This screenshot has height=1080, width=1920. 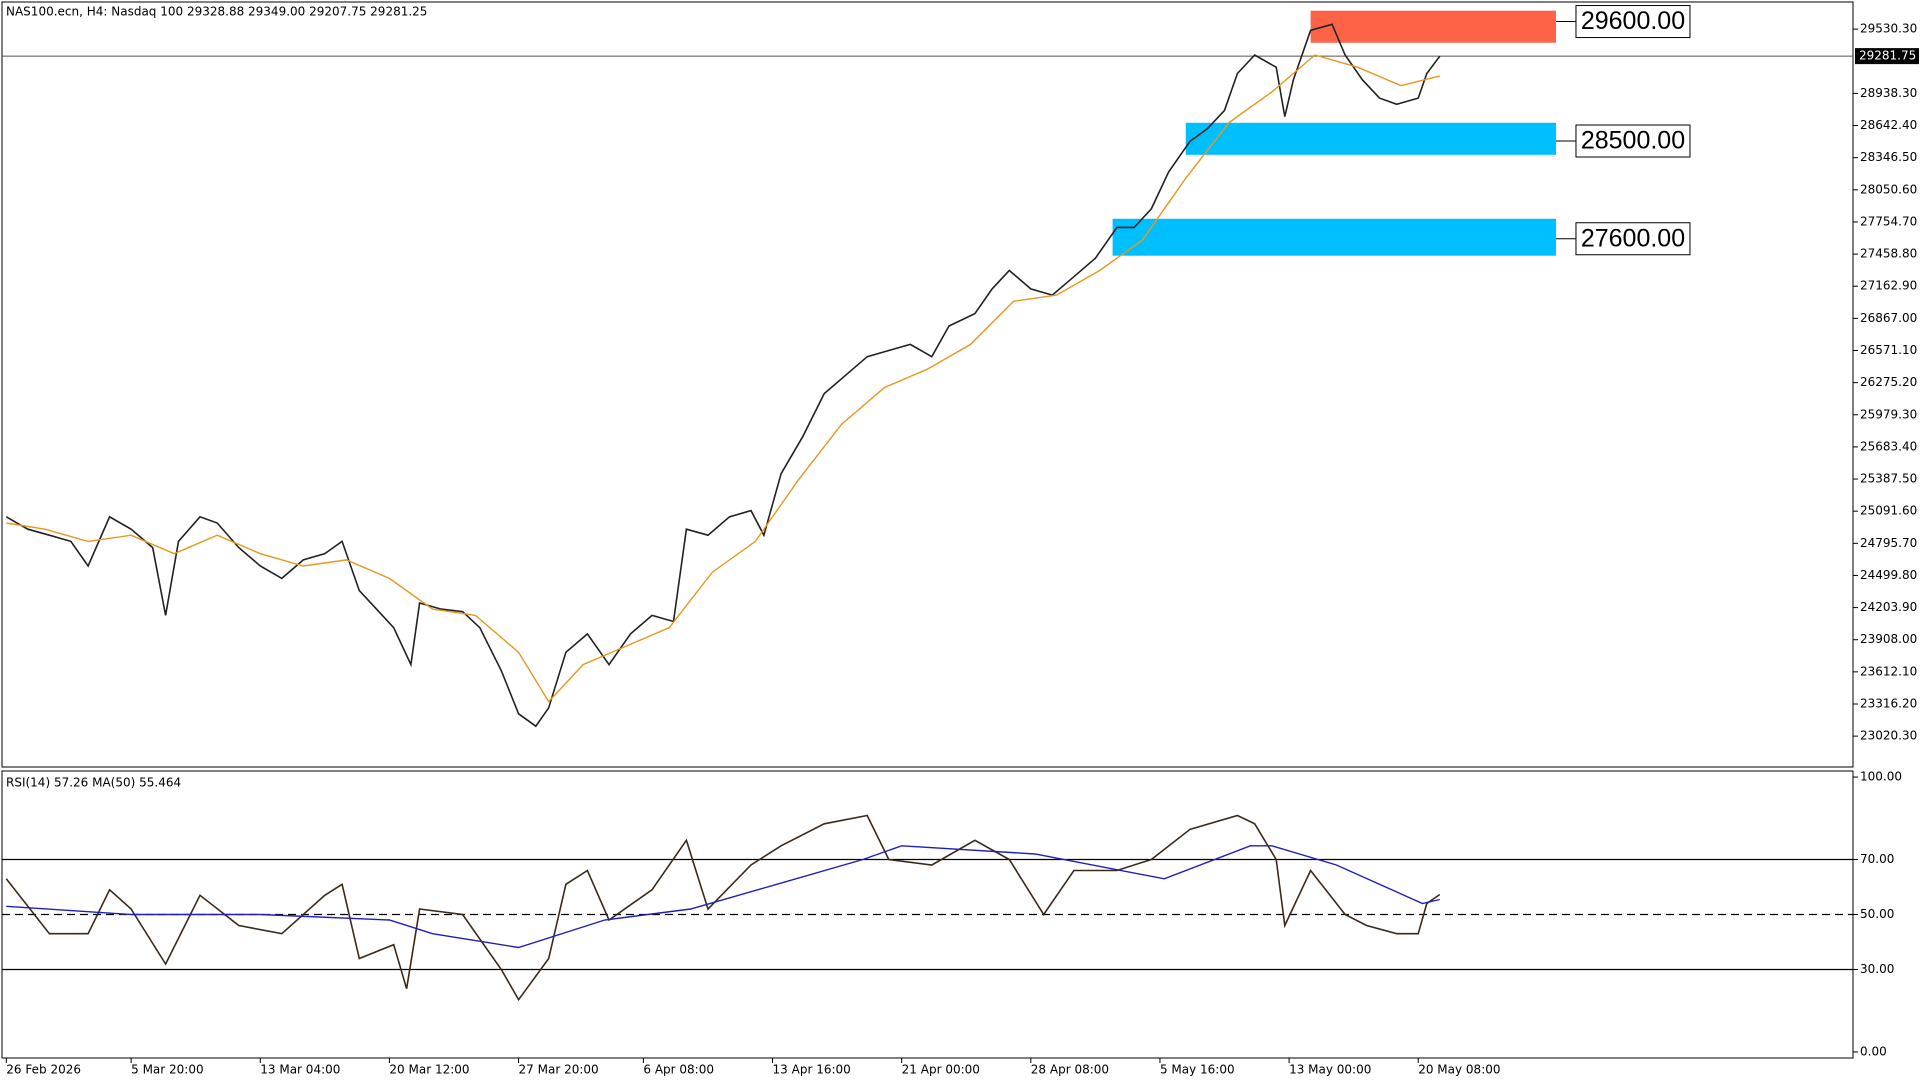 I want to click on y-tick-label: 50.00, so click(x=1877, y=914).